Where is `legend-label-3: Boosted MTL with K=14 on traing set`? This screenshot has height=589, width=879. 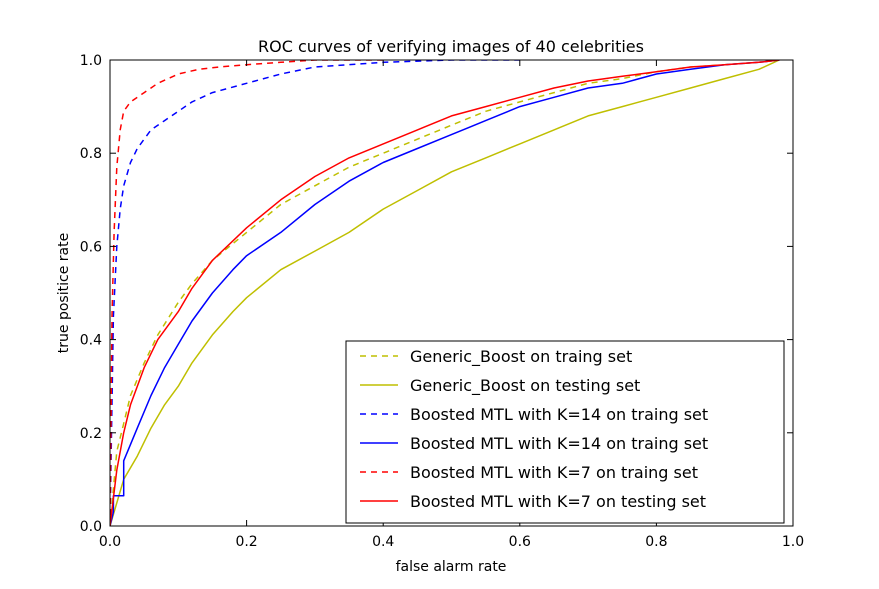 legend-label-3: Boosted MTL with K=14 on traing set is located at coordinates (559, 443).